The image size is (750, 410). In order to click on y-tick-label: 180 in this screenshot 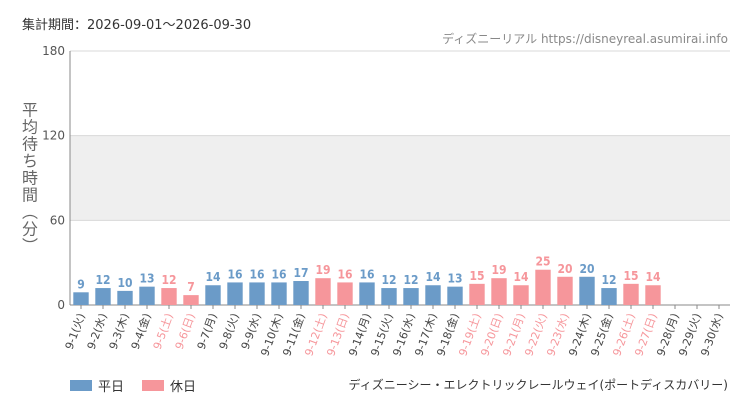, I will do `click(53, 51)`.